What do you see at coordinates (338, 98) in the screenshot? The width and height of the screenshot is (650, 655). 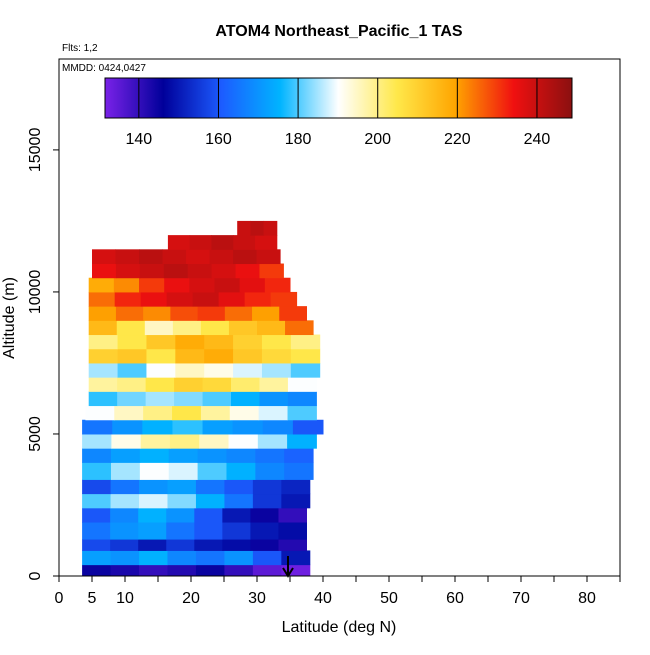 I see `colorbar` at bounding box center [338, 98].